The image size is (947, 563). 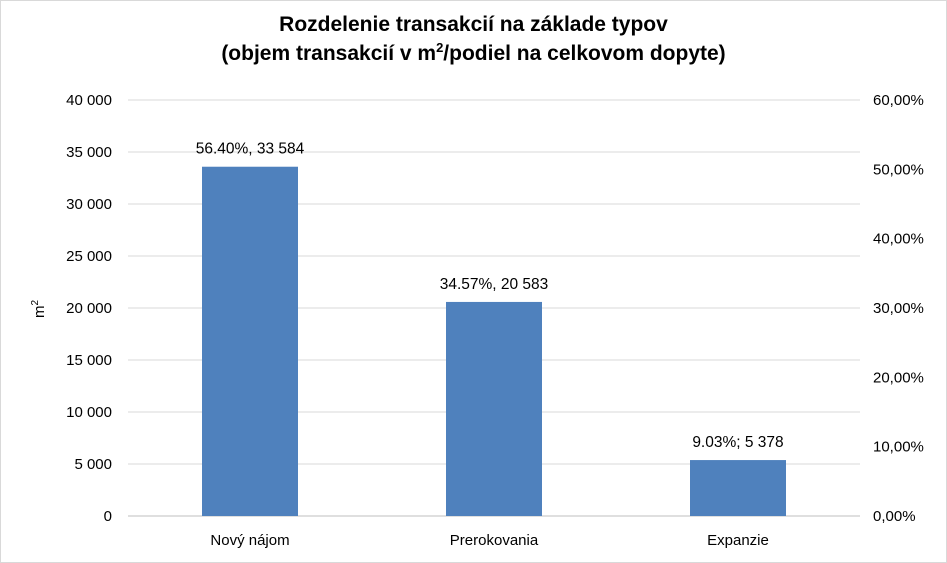 I want to click on y-tick-label: 20 000, so click(x=89, y=308).